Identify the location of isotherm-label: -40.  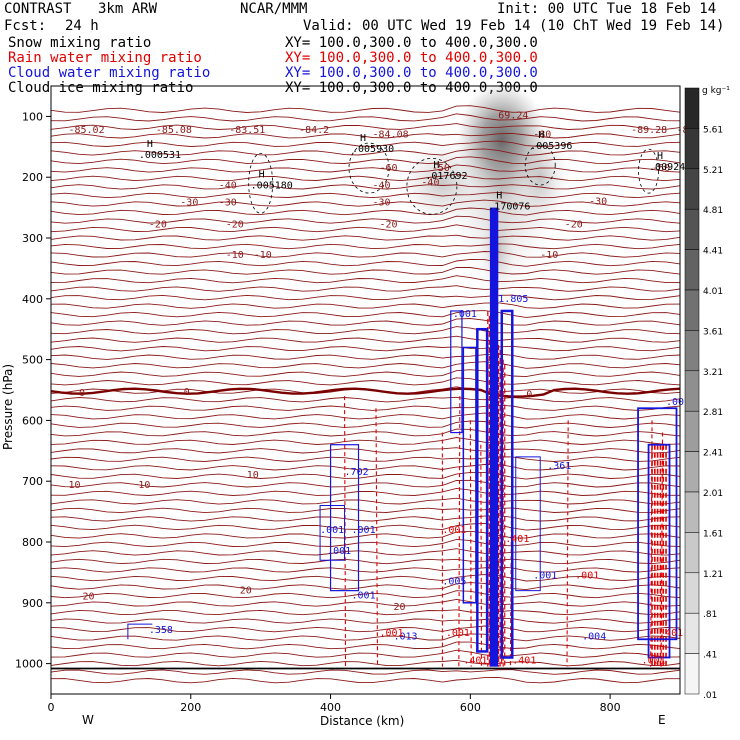
(228, 185).